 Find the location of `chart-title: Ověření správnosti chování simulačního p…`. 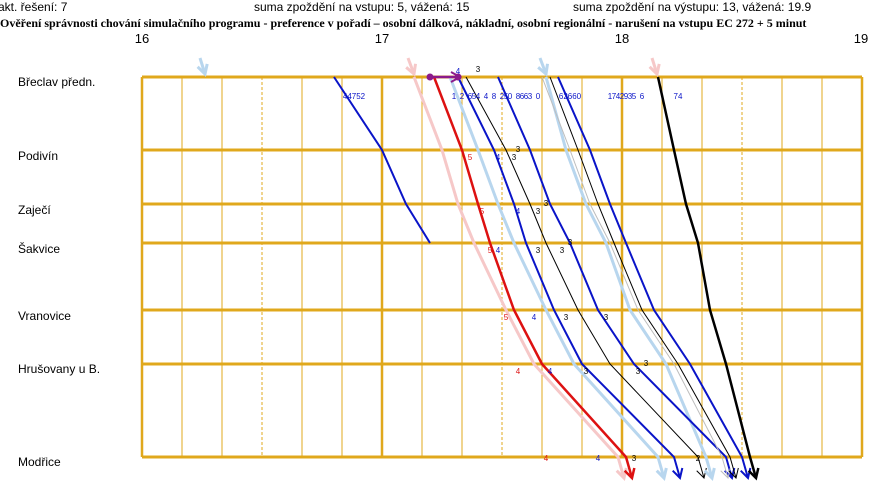

chart-title: Ověření správnosti chování simulačního p… is located at coordinates (403, 23).